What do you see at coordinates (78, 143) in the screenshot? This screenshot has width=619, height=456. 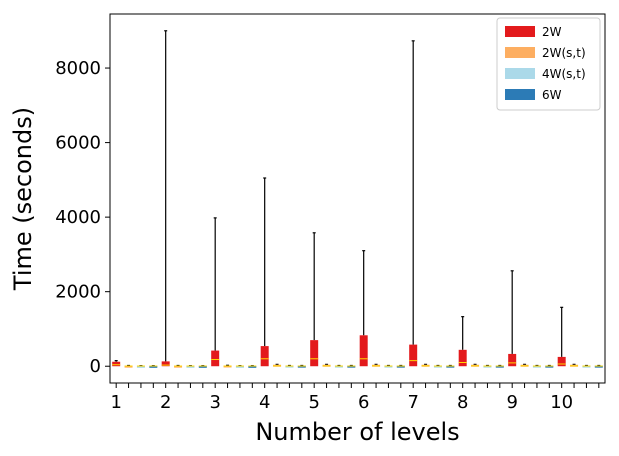 I see `y-tick-label: 6000` at bounding box center [78, 143].